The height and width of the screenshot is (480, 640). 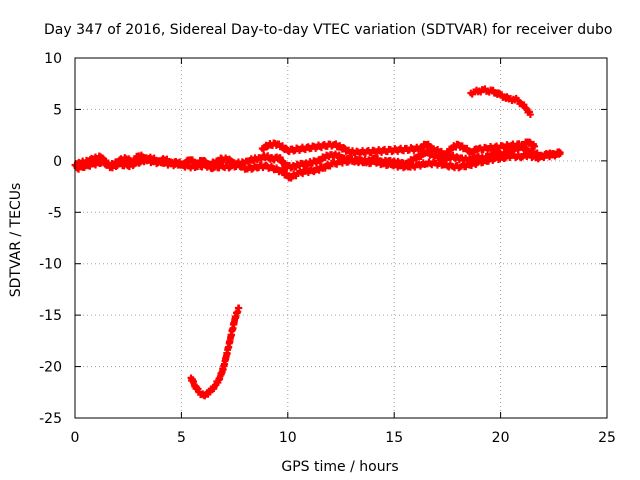 I want to click on y-tick-label: -15, so click(x=50, y=316).